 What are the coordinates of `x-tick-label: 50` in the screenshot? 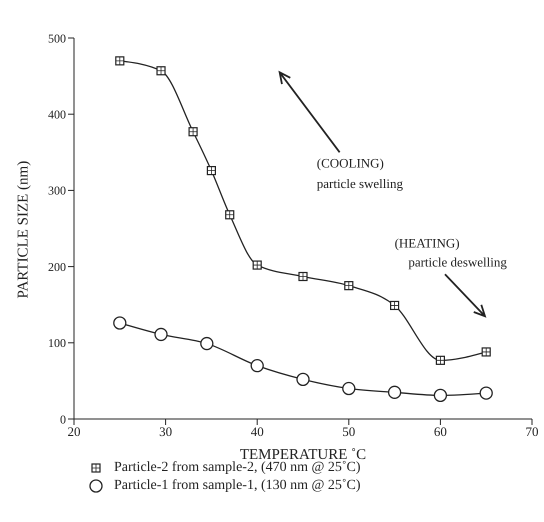 It's located at (349, 432).